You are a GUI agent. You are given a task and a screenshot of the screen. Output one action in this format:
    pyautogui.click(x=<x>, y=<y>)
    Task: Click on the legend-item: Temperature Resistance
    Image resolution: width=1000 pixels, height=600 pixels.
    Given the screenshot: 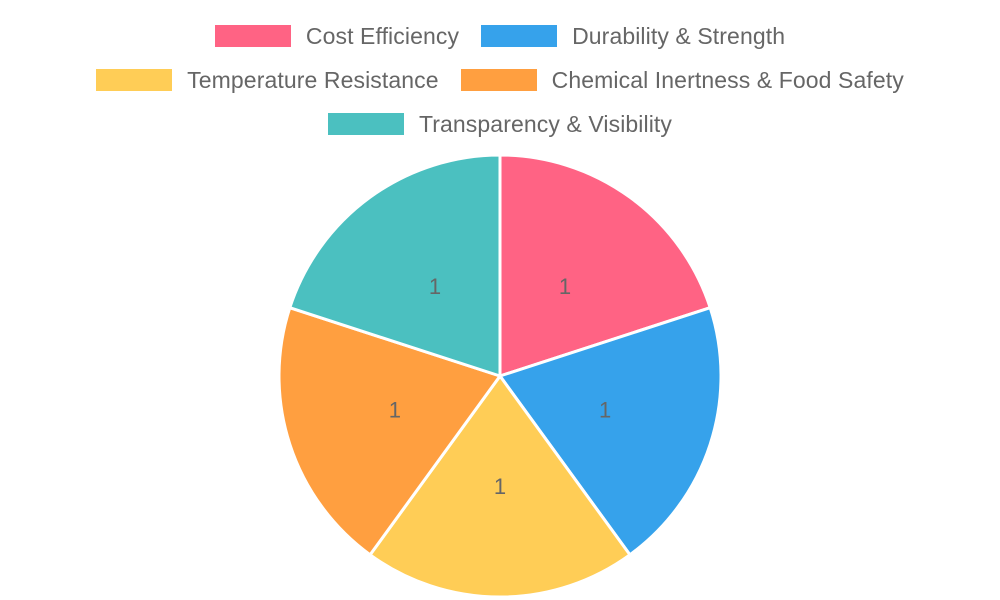 What is the action you would take?
    pyautogui.click(x=267, y=80)
    